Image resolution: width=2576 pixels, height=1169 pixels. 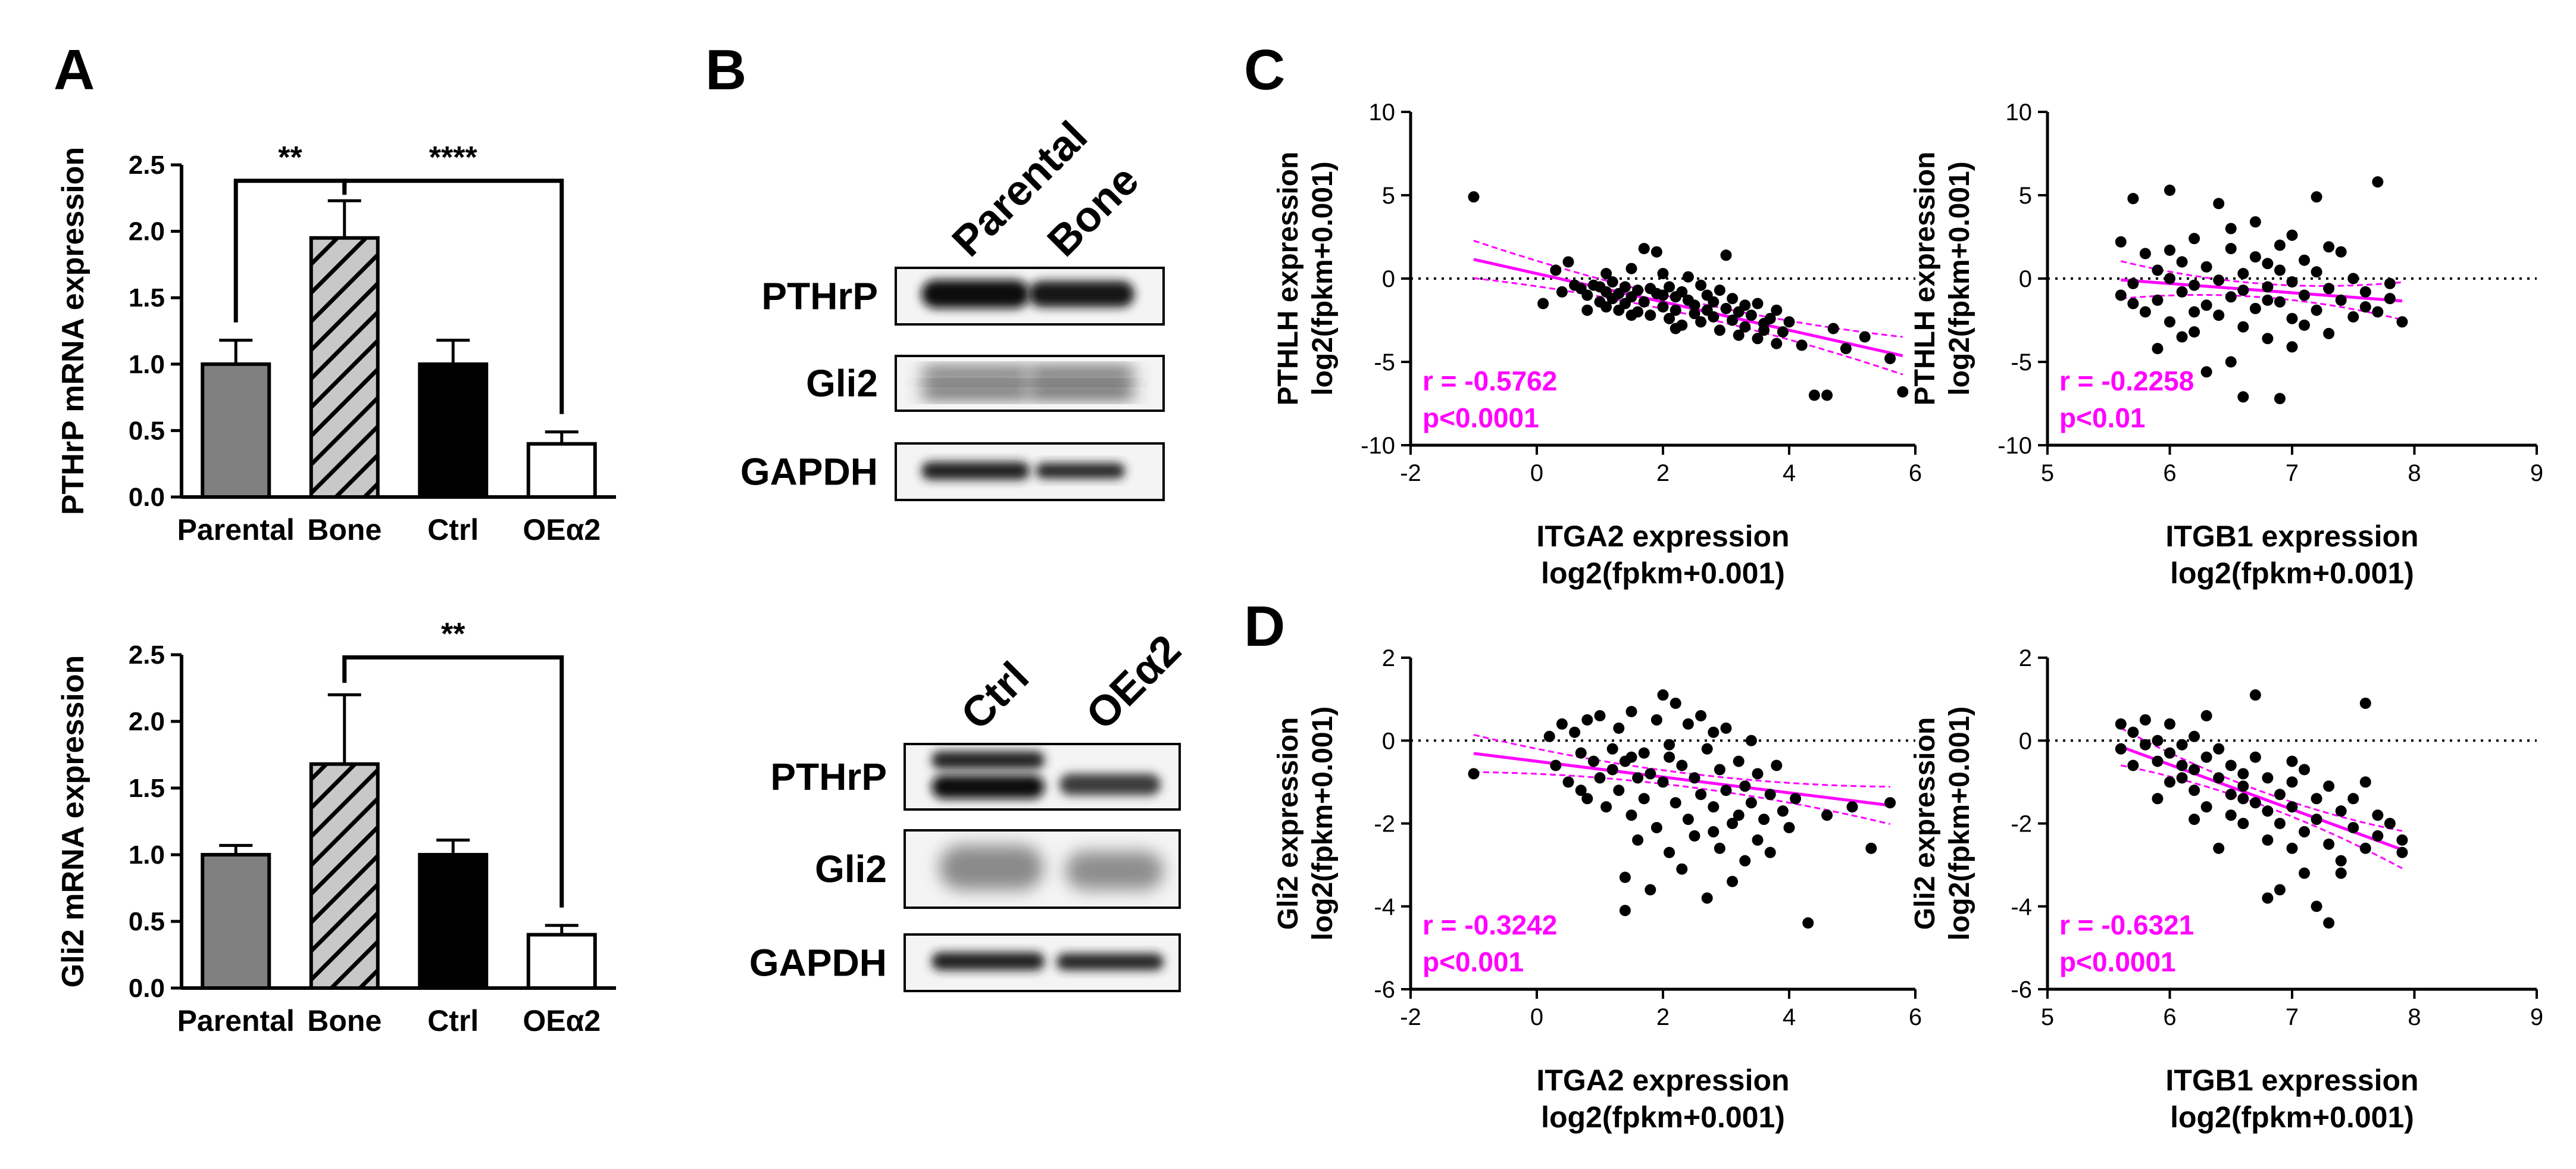 What do you see at coordinates (236, 529) in the screenshot?
I see `x-tick-label: Parental` at bounding box center [236, 529].